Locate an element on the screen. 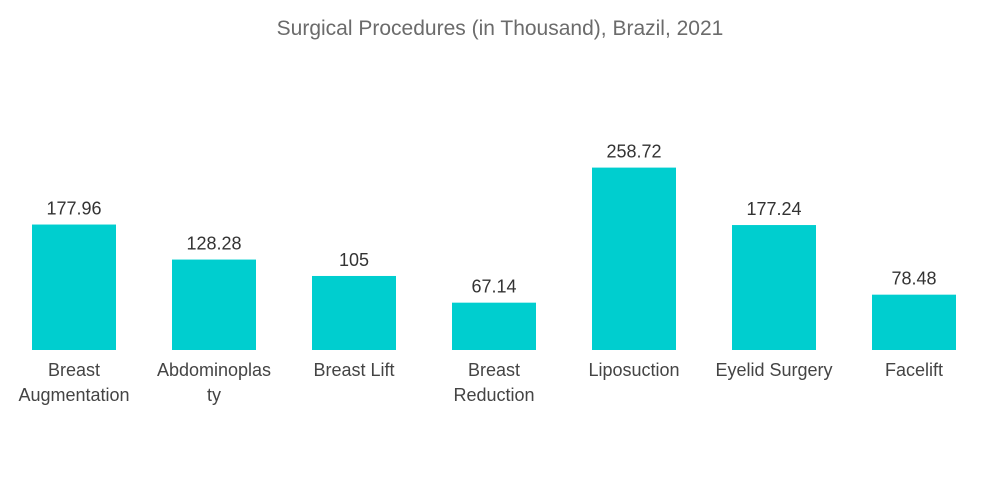 This screenshot has height=504, width=1000. data-label: 67.14 is located at coordinates (493, 287).